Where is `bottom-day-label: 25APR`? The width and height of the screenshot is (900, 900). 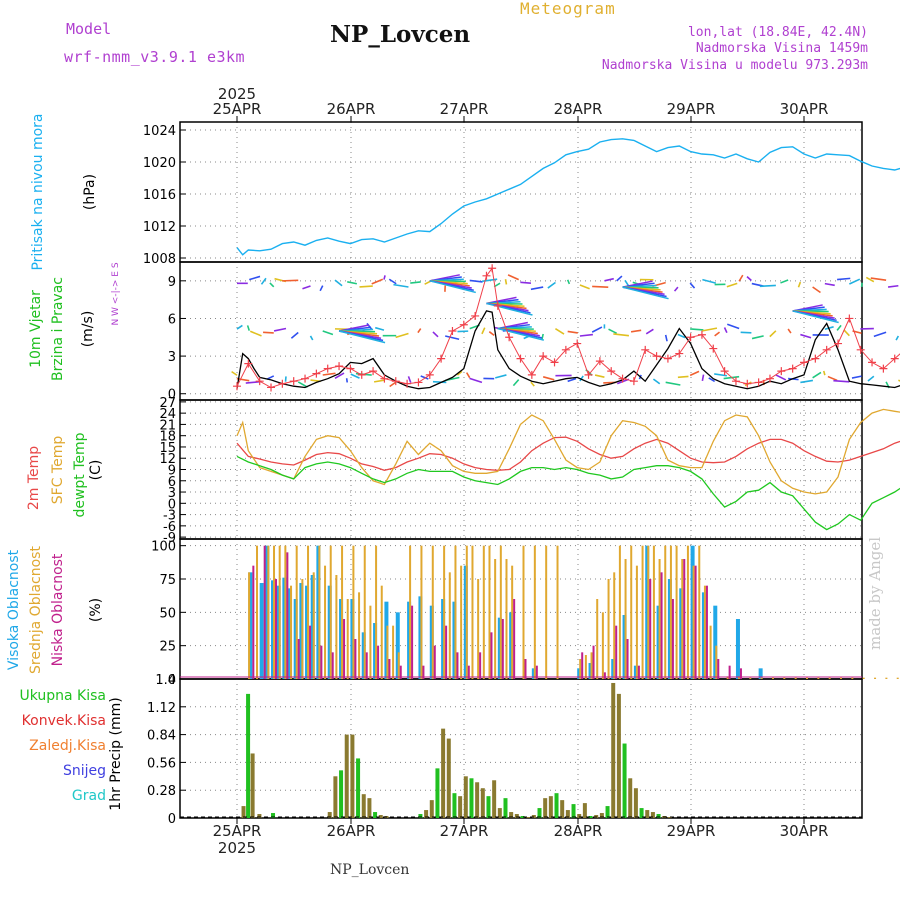
bottom-day-label: 25APR is located at coordinates (237, 831).